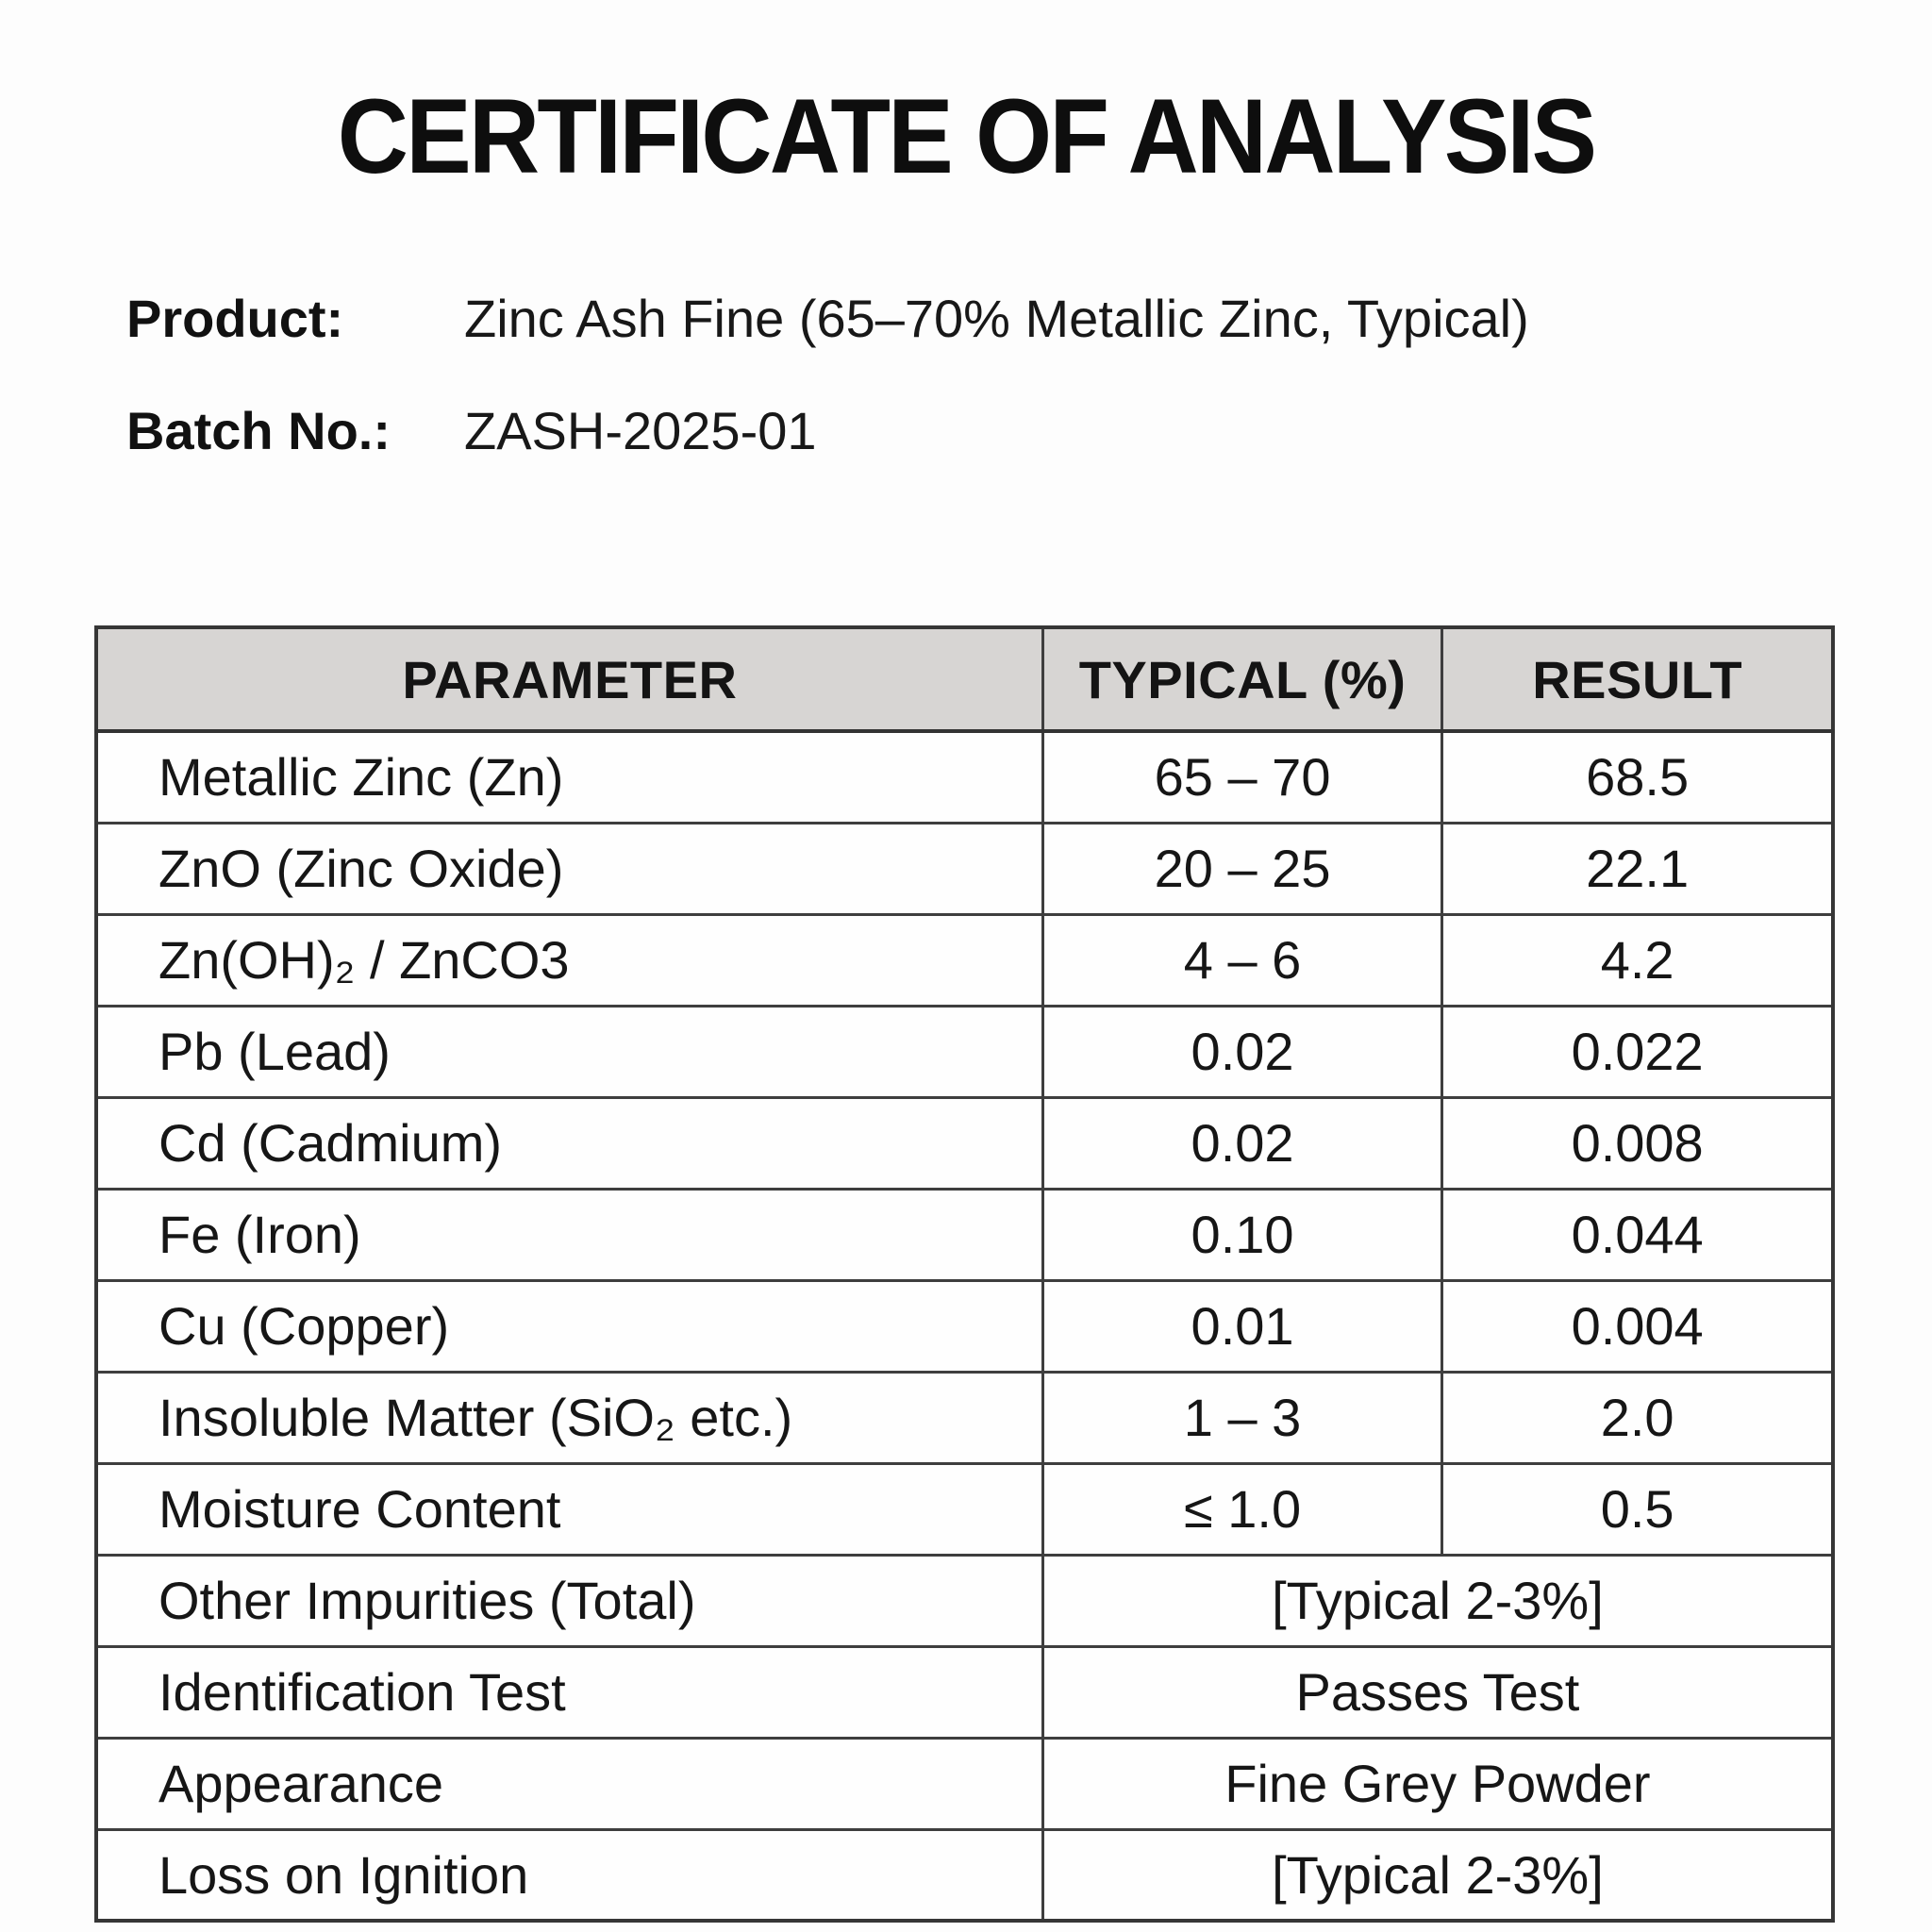 This screenshot has height=1932, width=1932. I want to click on typical-cell: 0.10, so click(1243, 1234).